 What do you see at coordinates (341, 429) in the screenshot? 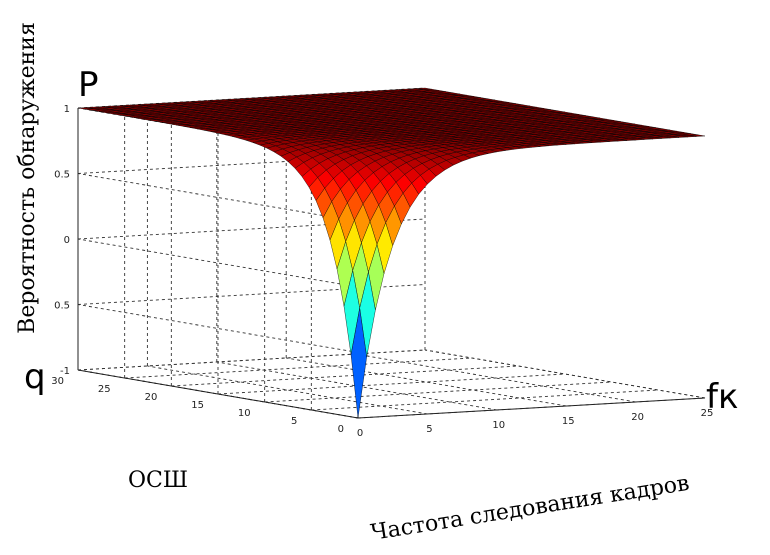
I see `y-tick-label: 0` at bounding box center [341, 429].